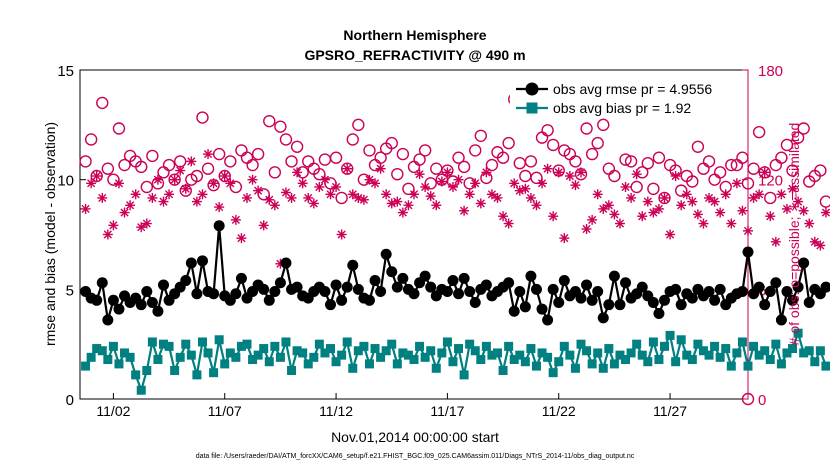  What do you see at coordinates (532, 89) in the screenshot?
I see `legend-marker` at bounding box center [532, 89].